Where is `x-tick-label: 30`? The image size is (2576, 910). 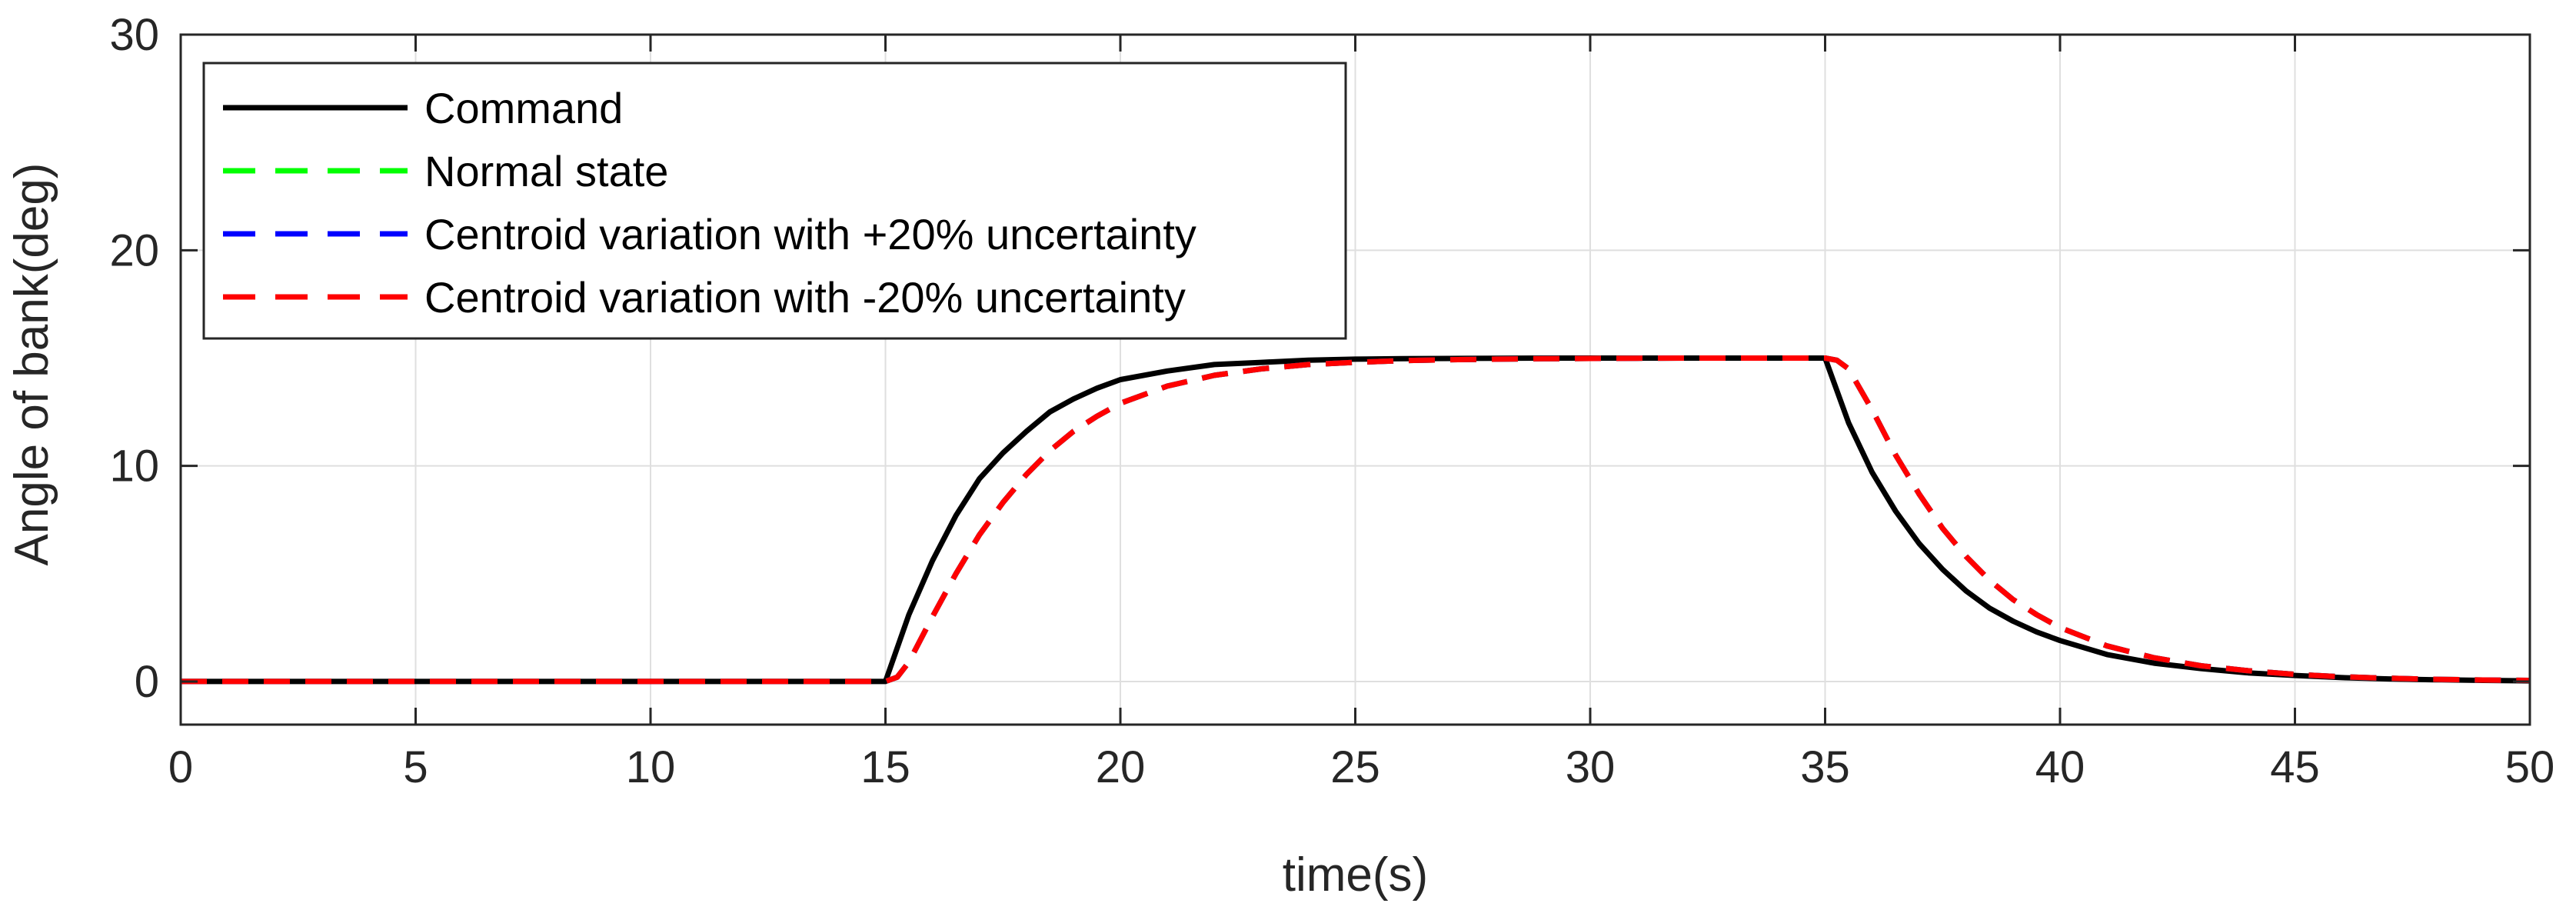
x-tick-label: 30 is located at coordinates (1591, 767).